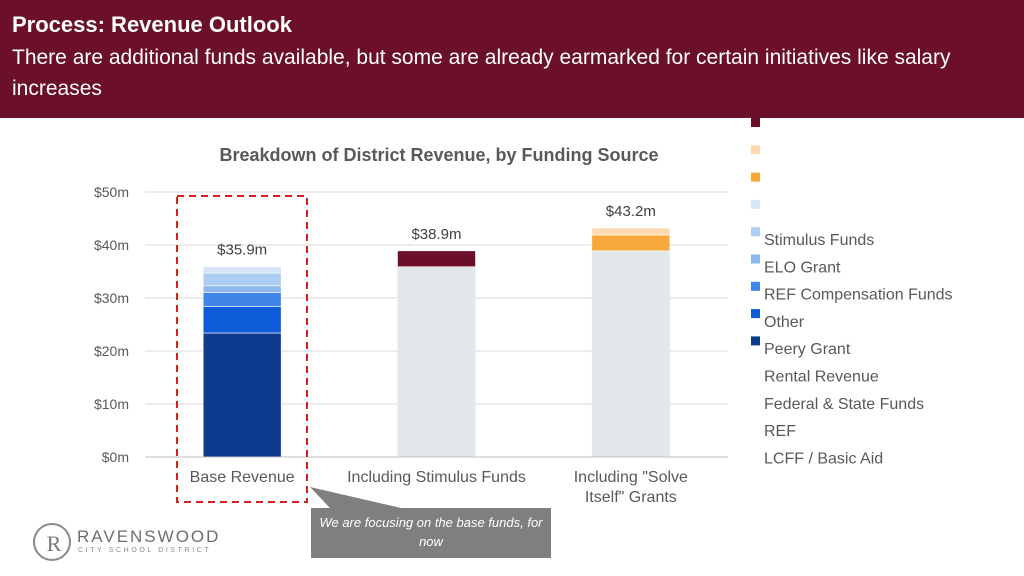 The height and width of the screenshot is (576, 1024). What do you see at coordinates (823, 458) in the screenshot?
I see `legend-label-lcff-basic-aid: LCFF / Basic Aid` at bounding box center [823, 458].